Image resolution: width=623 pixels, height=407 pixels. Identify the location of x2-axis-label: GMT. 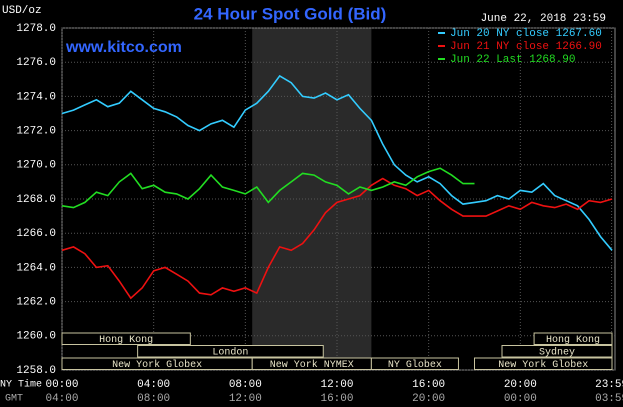
(14, 399).